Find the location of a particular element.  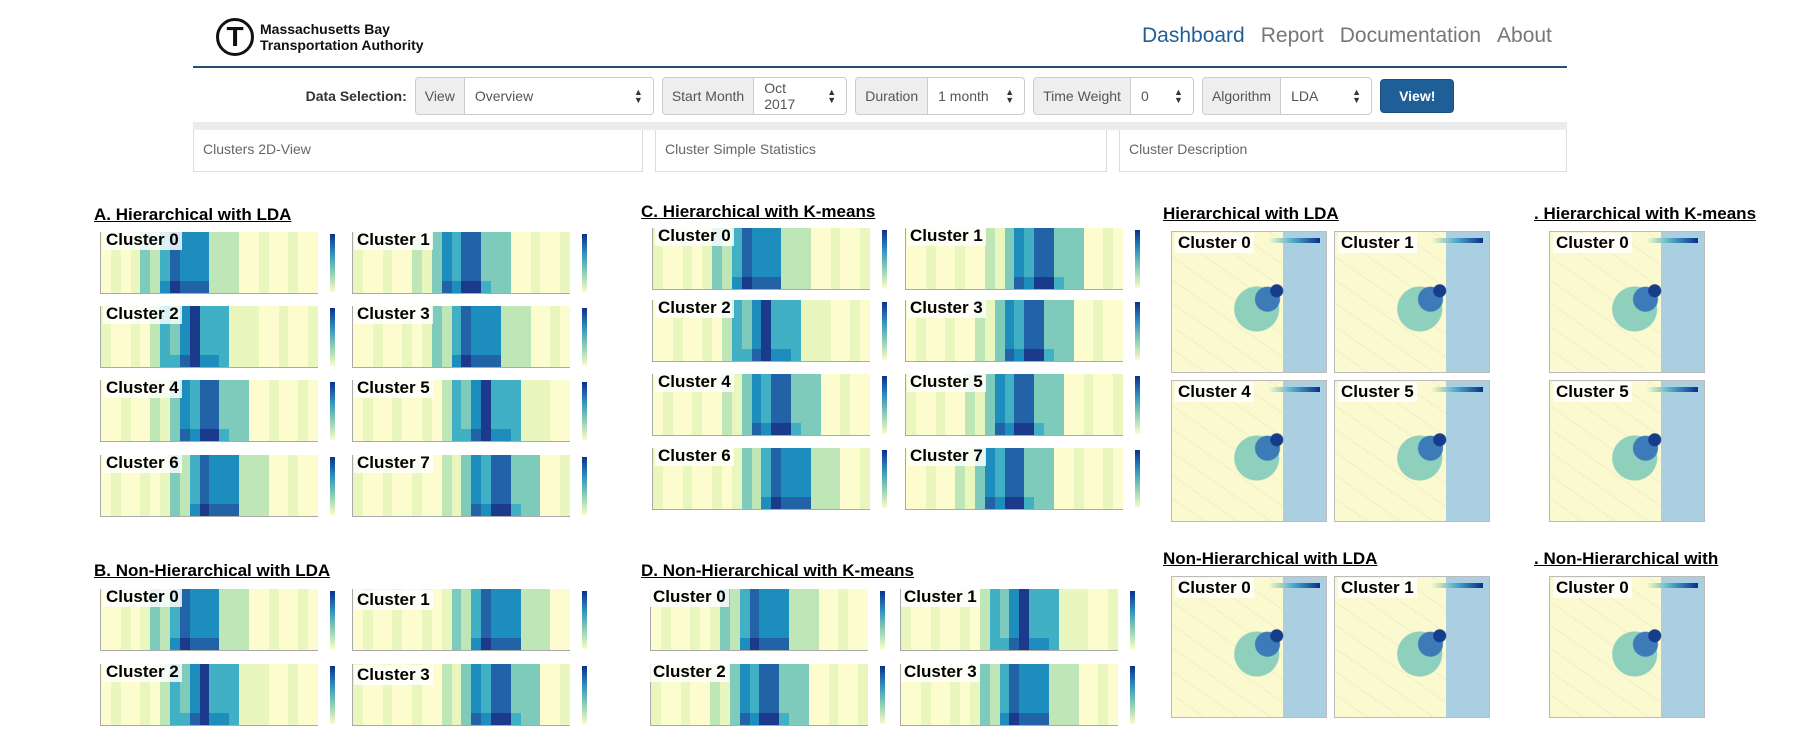

section-d-title: D. Non-Hierarchical with K-means is located at coordinates (778, 570).